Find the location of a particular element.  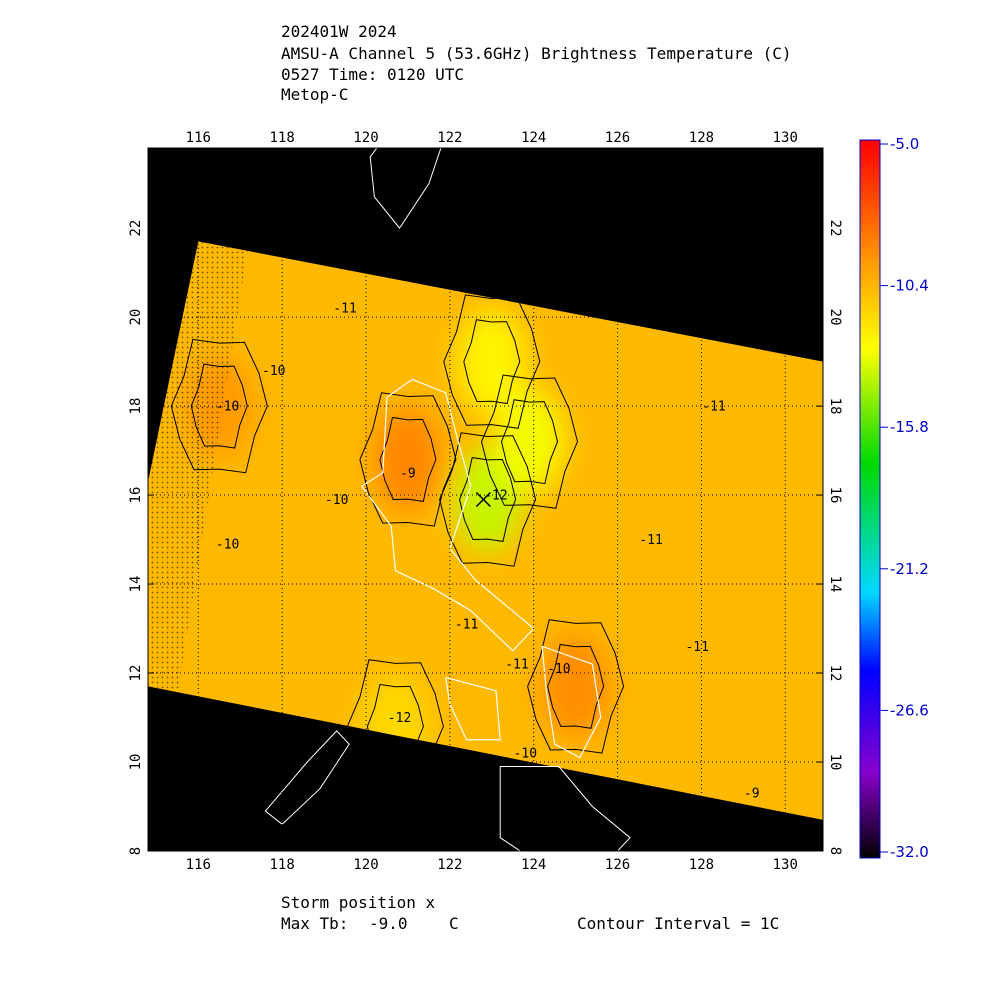

colorbar-label: -5.0 is located at coordinates (904, 144).